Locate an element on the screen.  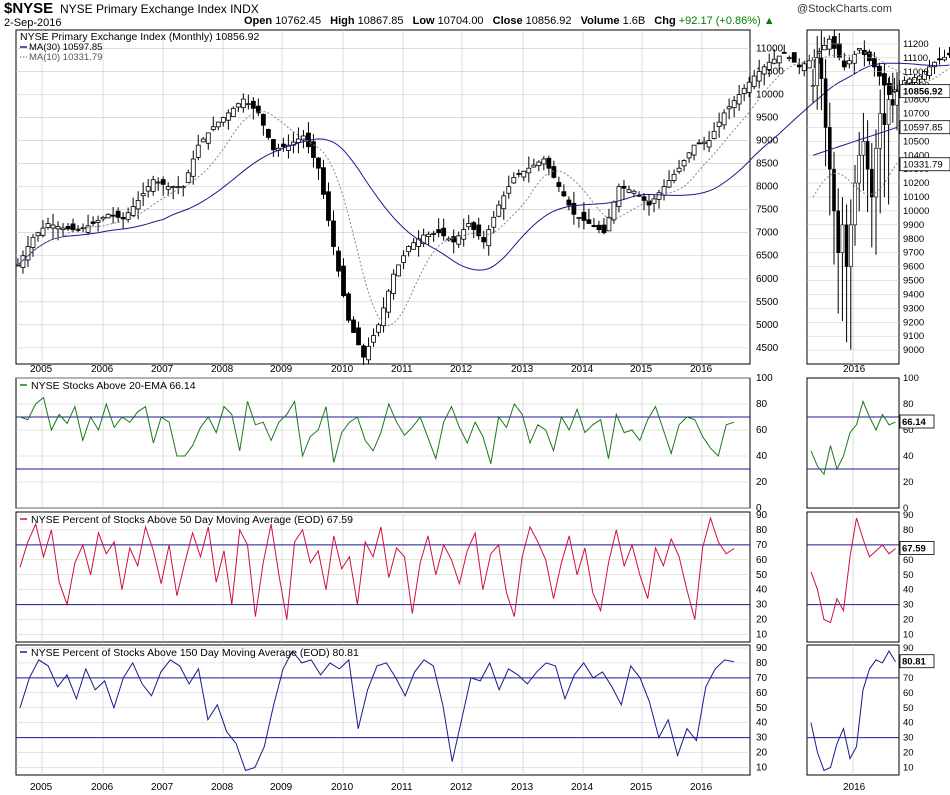
price-x-tick-label: 2009 is located at coordinates (281, 369).